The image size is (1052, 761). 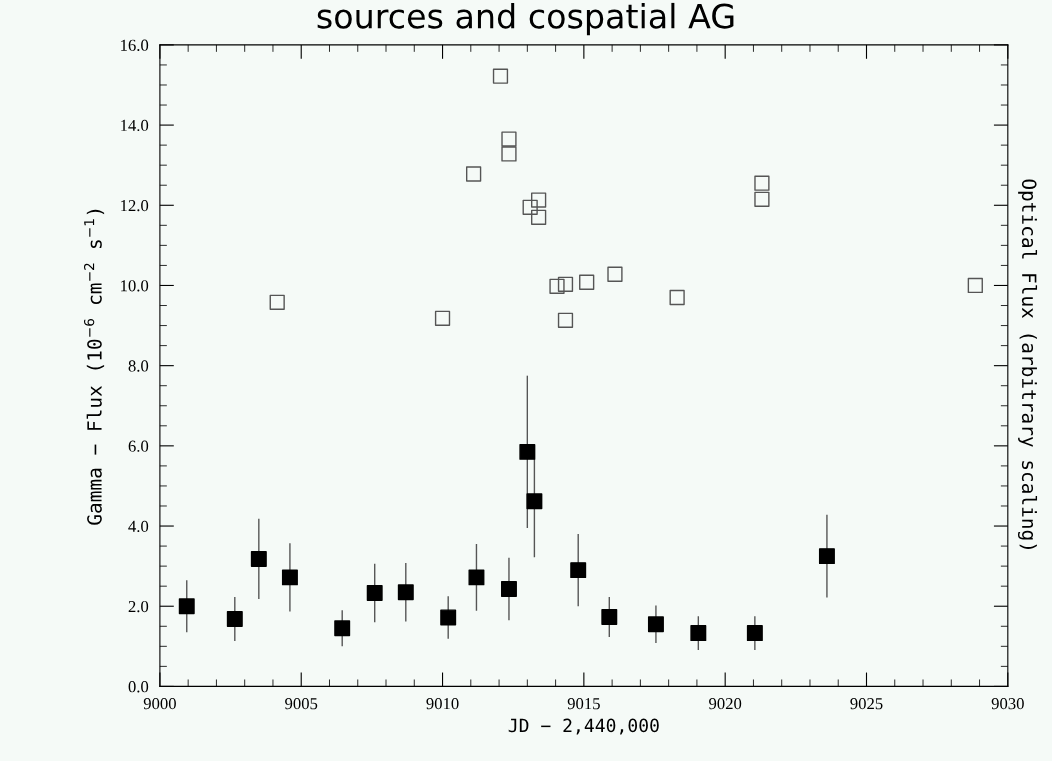 What do you see at coordinates (525, 19) in the screenshot?
I see `chart-title: sources and cospatial AG` at bounding box center [525, 19].